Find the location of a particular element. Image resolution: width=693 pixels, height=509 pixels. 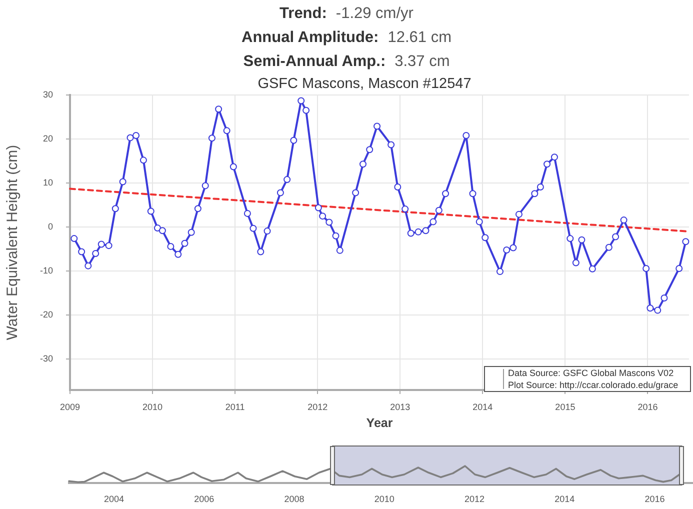

x-tick-label: 2011 is located at coordinates (235, 407).